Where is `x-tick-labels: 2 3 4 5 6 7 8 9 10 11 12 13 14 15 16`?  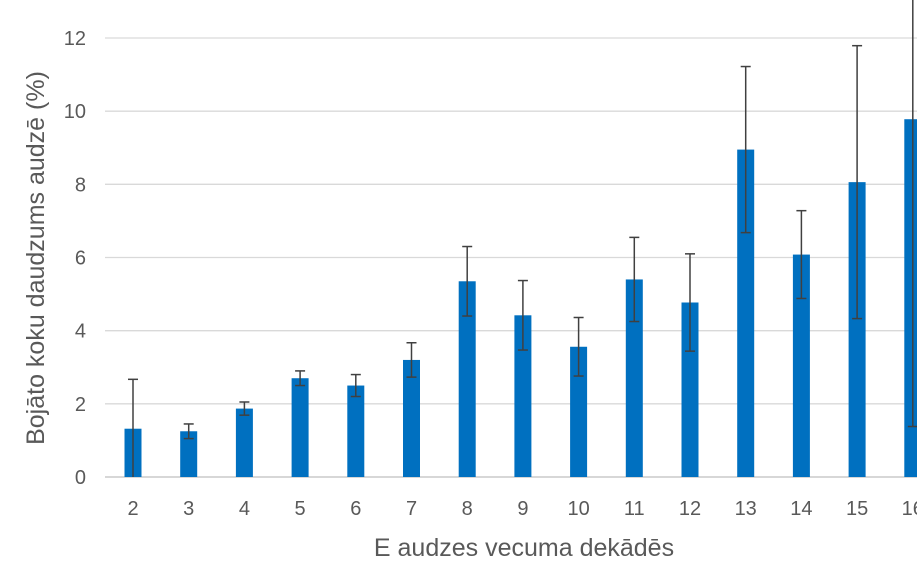
x-tick-labels: 2 3 4 5 6 7 8 9 10 11 12 13 14 15 16 is located at coordinates (522, 509).